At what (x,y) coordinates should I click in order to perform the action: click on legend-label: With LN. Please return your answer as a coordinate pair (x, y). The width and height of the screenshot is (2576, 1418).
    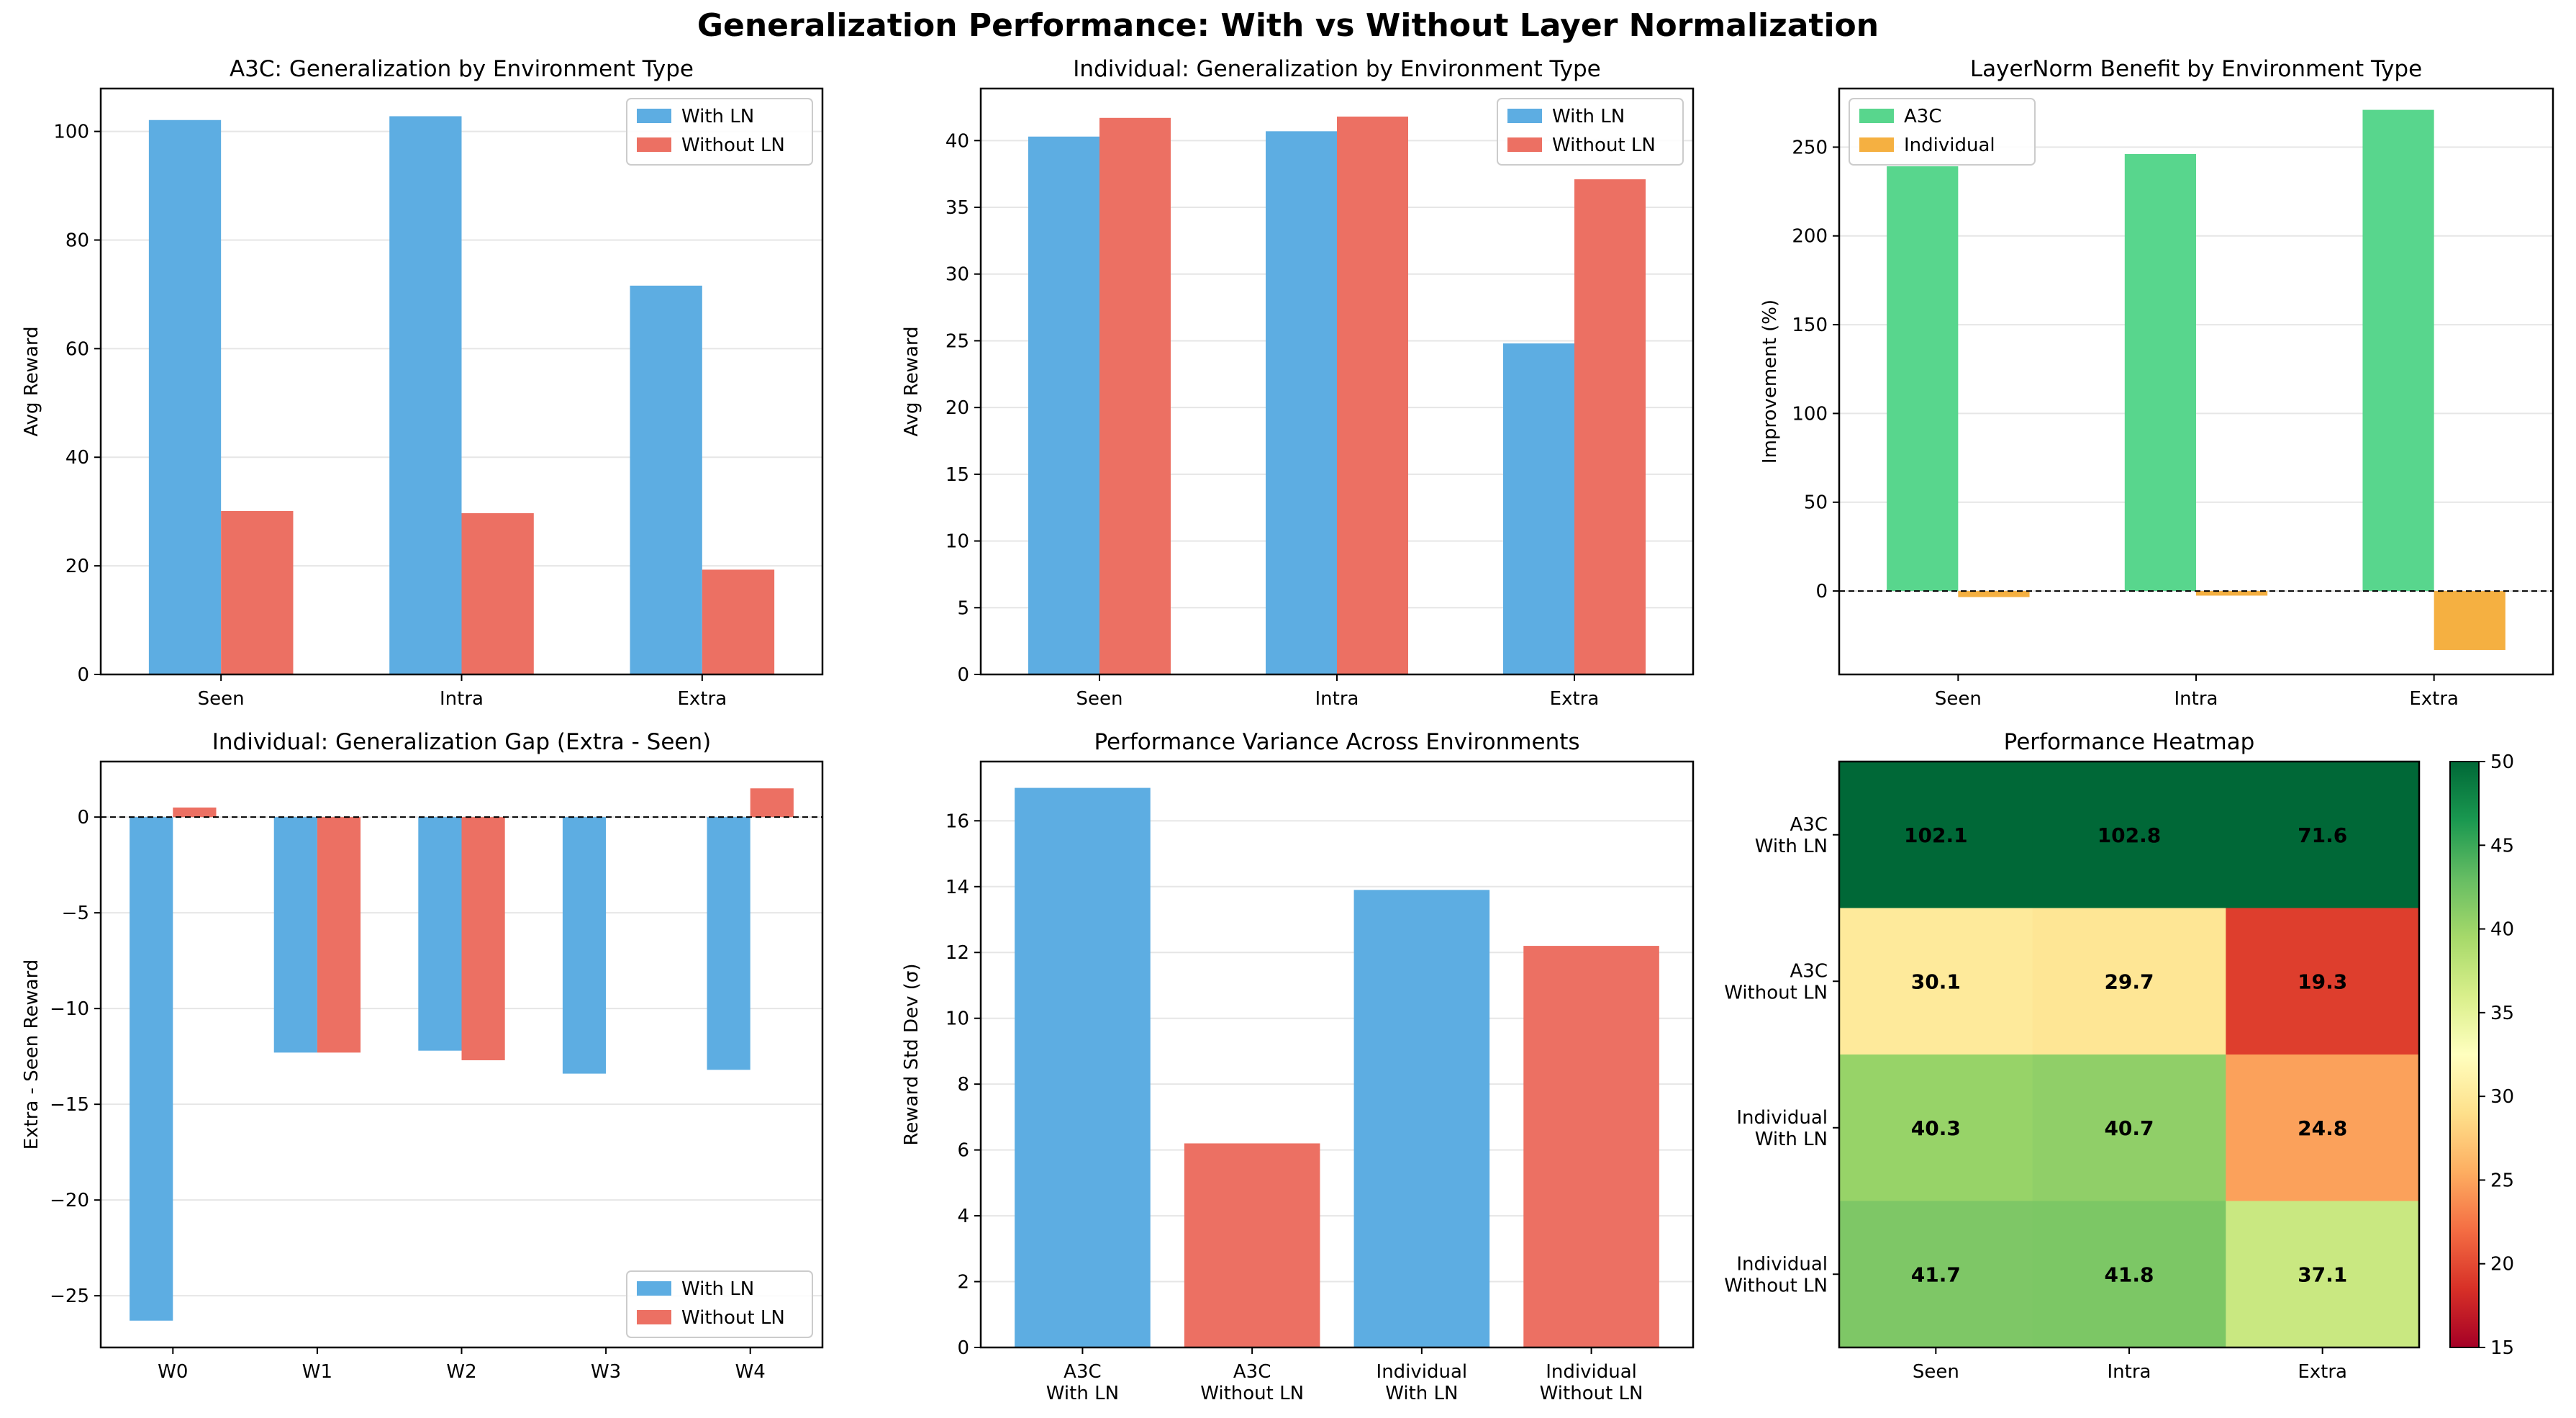
    Looking at the image, I should click on (1588, 116).